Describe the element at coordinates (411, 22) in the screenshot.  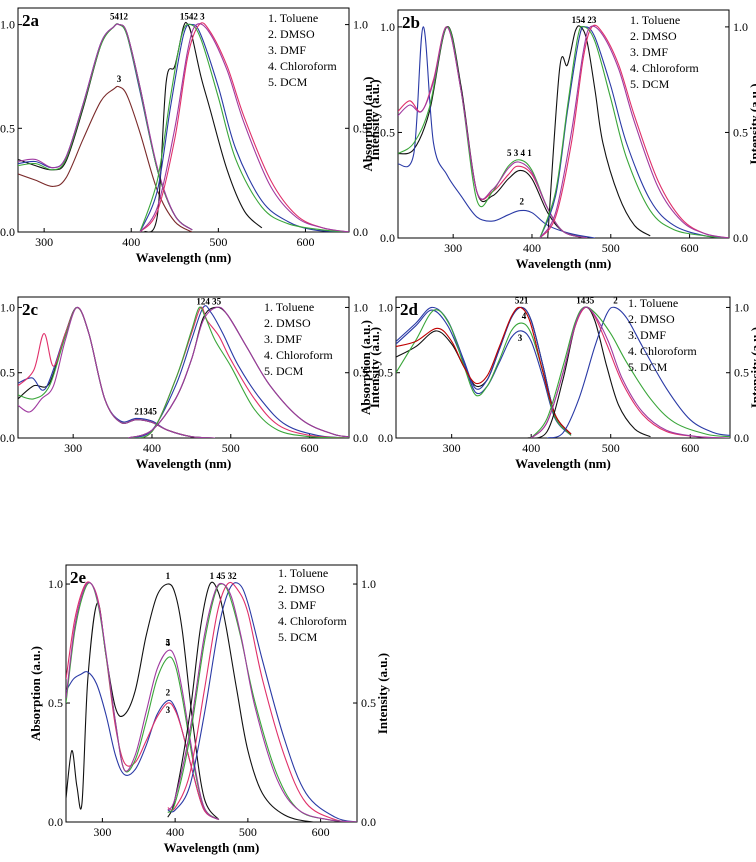
I see `panel-label: 2b` at that location.